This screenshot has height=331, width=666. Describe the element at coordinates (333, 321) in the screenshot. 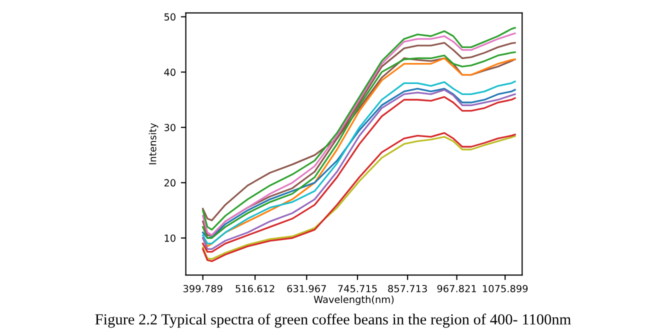

I see `text: Figure 2.2 Typical spectra of green coffee beans in the region of 400- 1100nm` at that location.